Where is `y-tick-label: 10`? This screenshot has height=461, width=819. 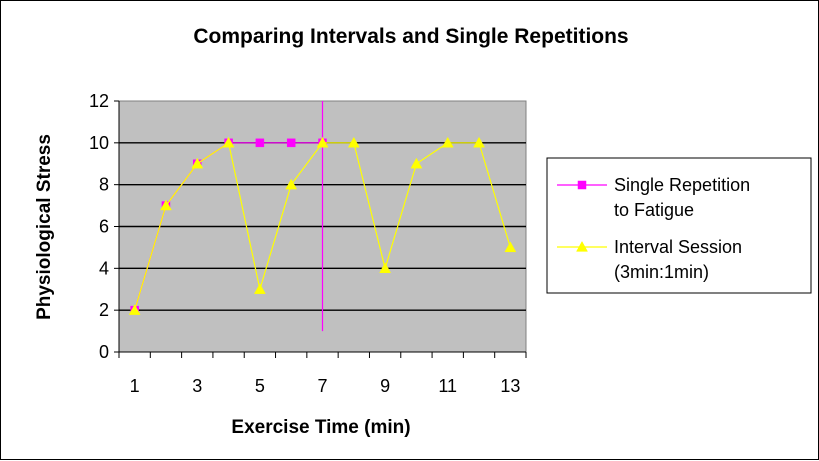
y-tick-label: 10 is located at coordinates (99, 143).